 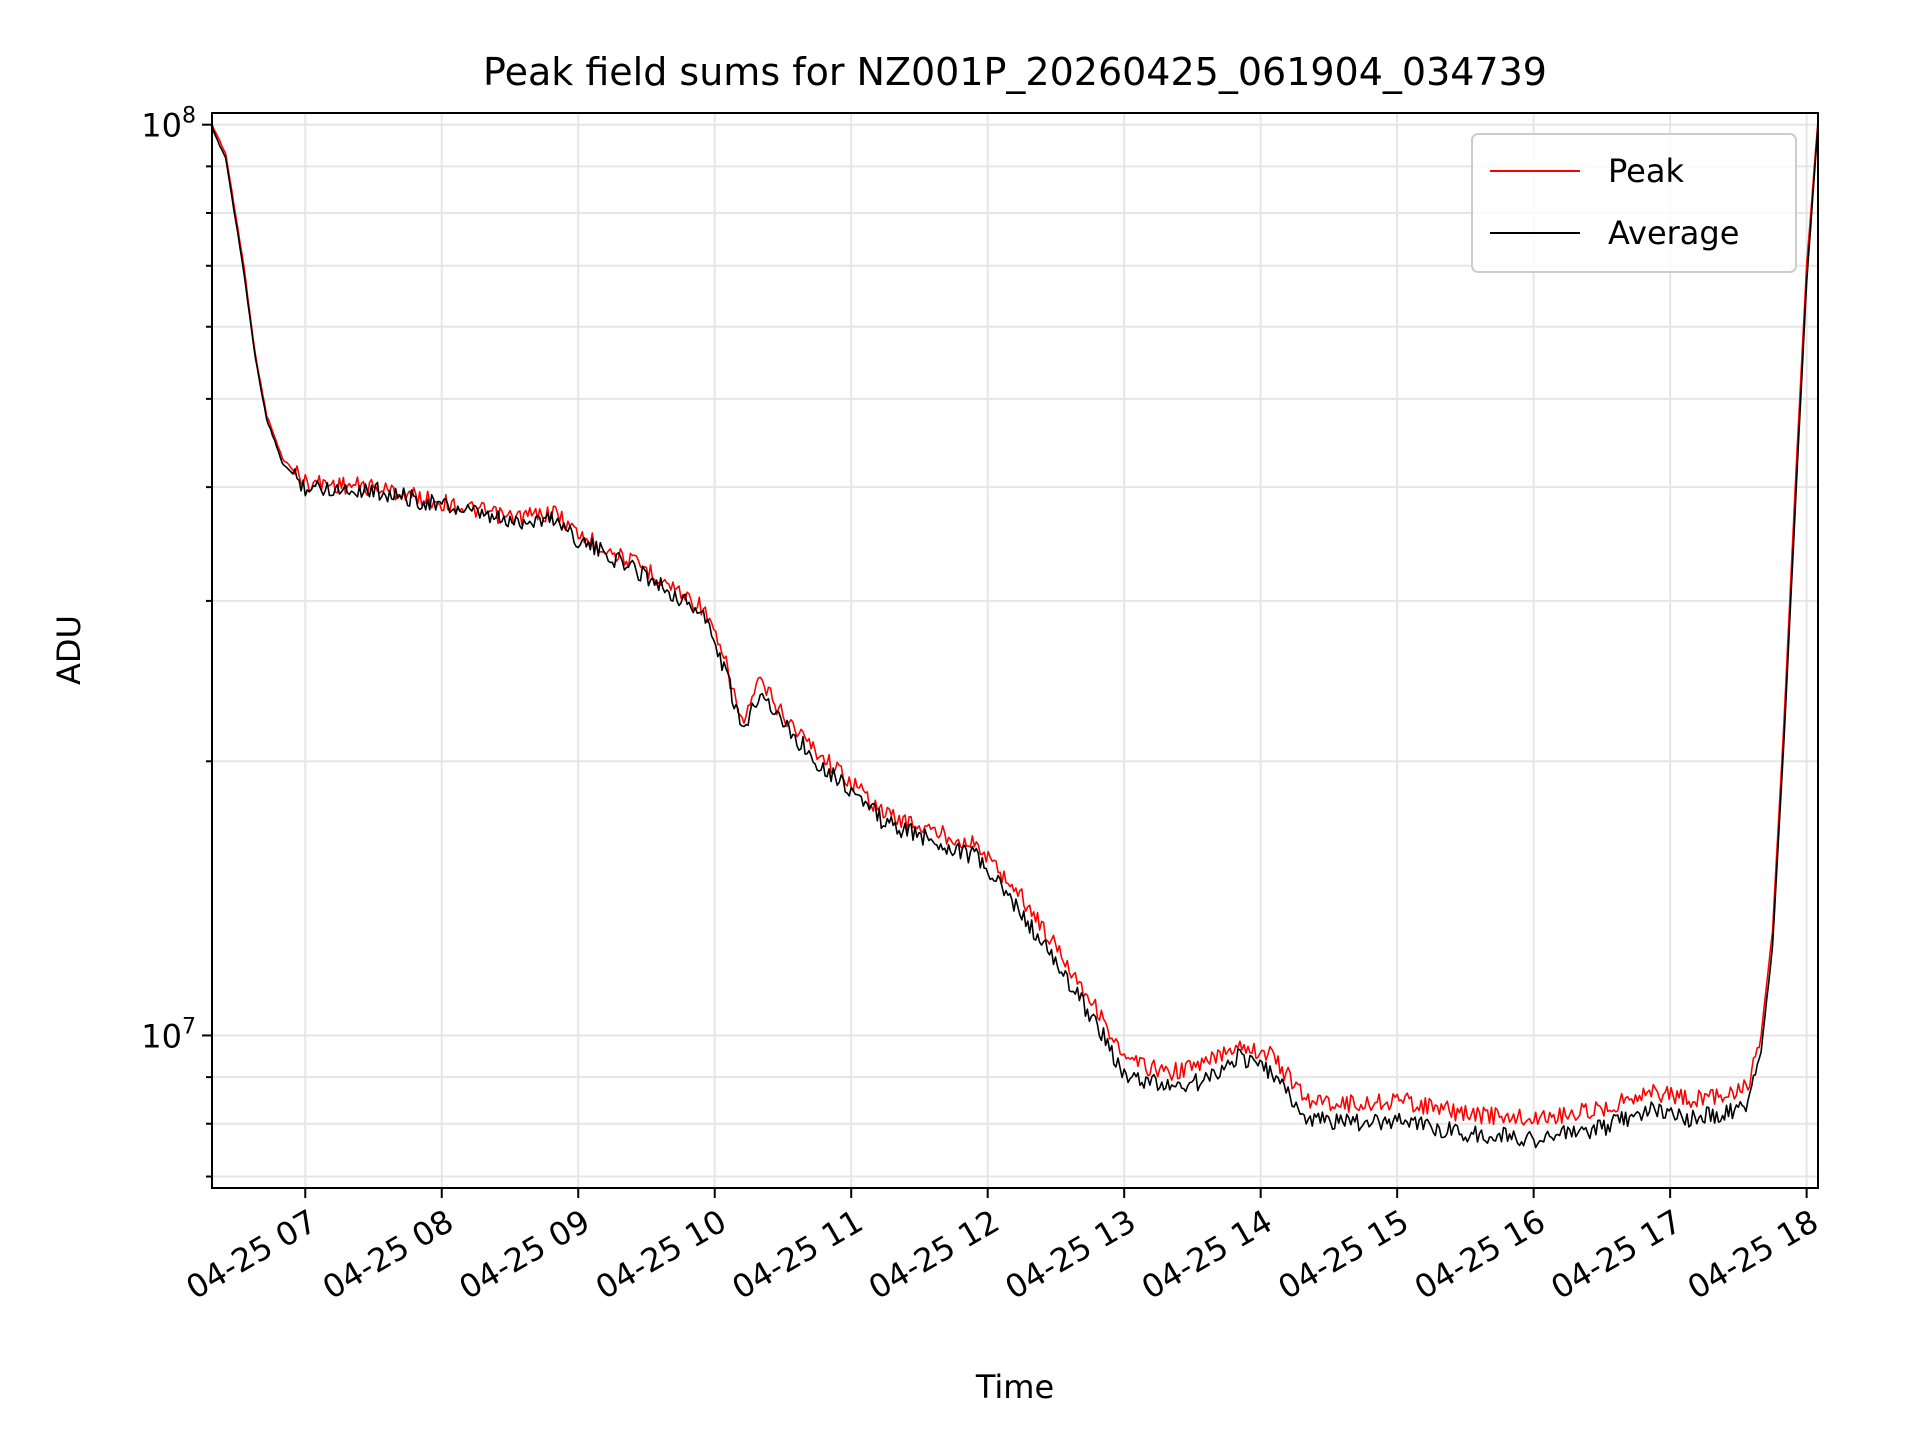 I want to click on y-tick-label: 10⁷, so click(x=168, y=1034).